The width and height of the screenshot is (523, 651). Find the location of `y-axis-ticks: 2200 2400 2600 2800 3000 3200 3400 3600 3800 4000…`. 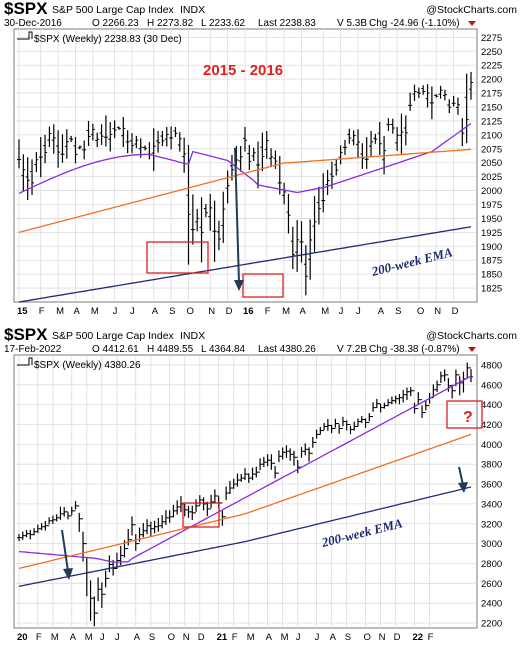

y-axis-ticks: 2200 2400 2600 2800 3000 3200 3400 3600 3800 4000… is located at coordinates (491, 494).